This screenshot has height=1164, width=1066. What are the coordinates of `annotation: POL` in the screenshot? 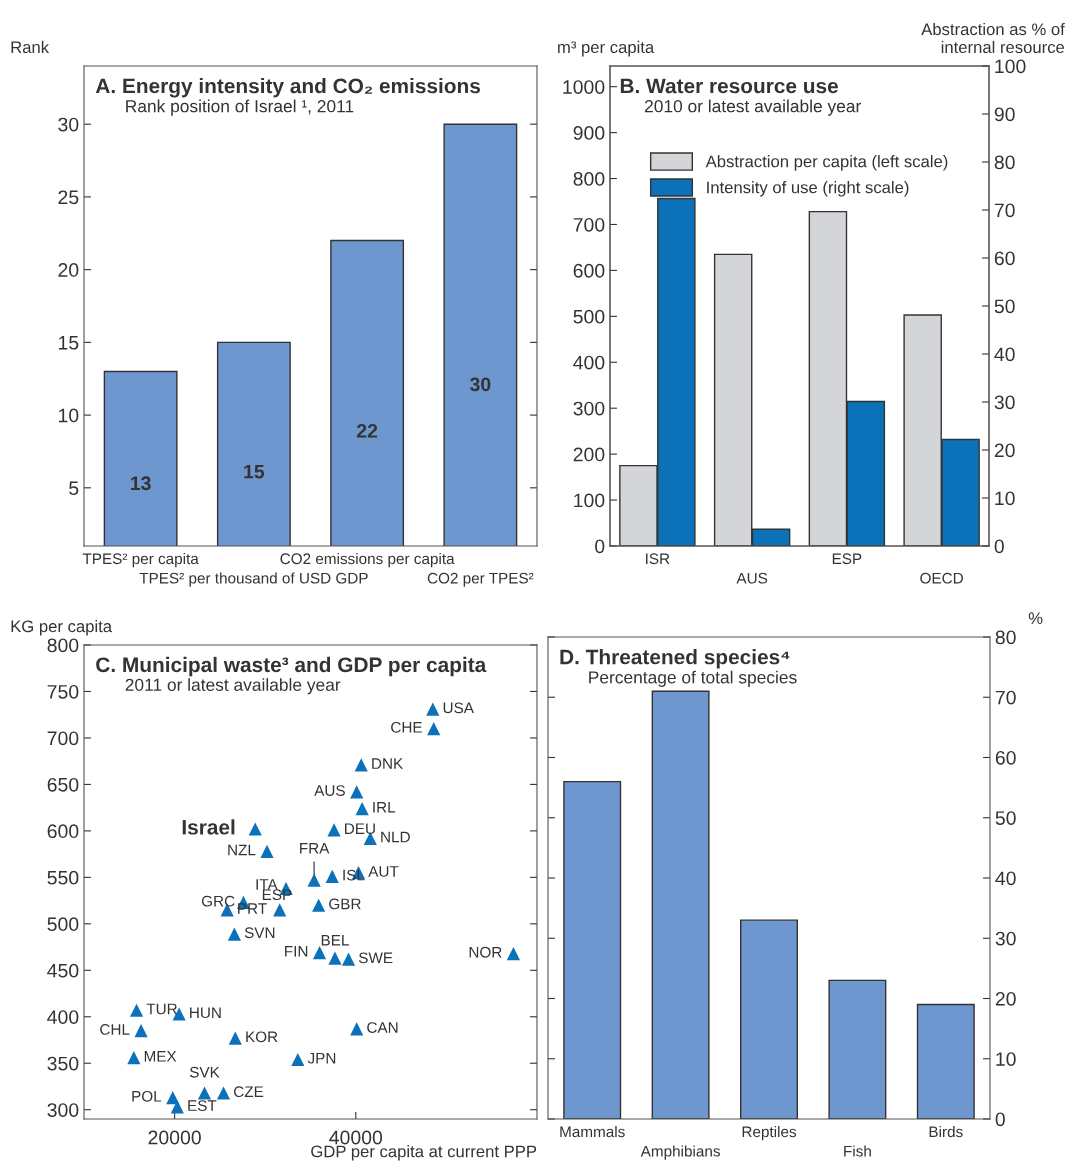 It's located at (147, 1096).